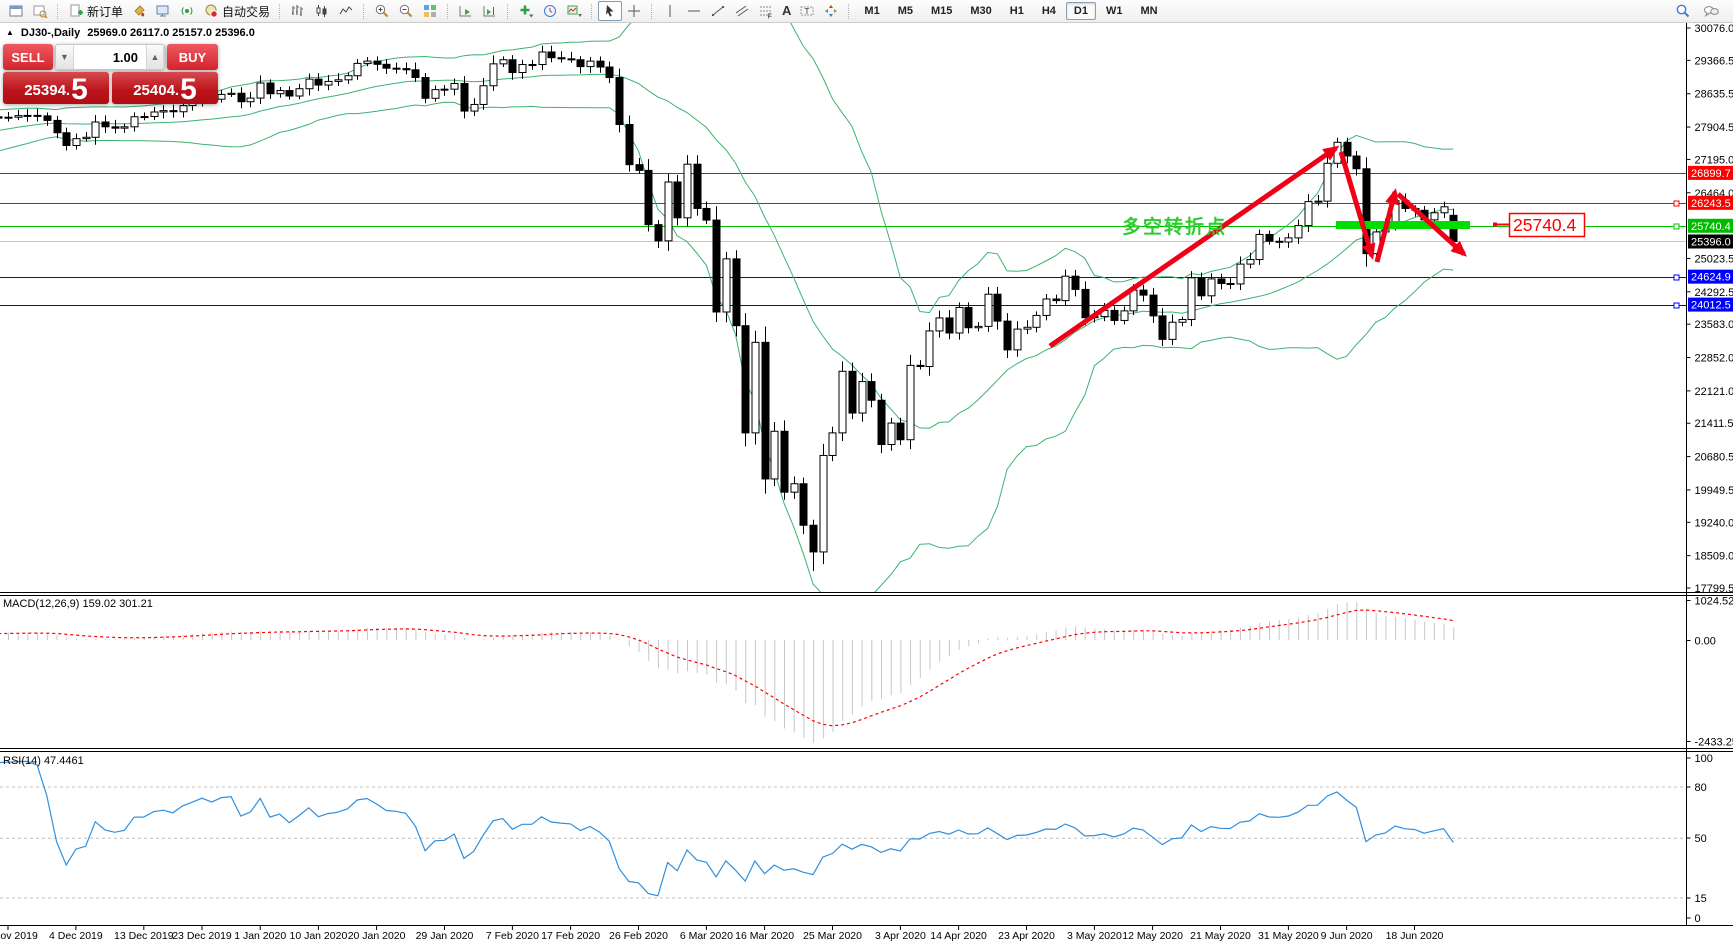 Image resolution: width=1733 pixels, height=944 pixels. I want to click on shapes-button, so click(831, 11).